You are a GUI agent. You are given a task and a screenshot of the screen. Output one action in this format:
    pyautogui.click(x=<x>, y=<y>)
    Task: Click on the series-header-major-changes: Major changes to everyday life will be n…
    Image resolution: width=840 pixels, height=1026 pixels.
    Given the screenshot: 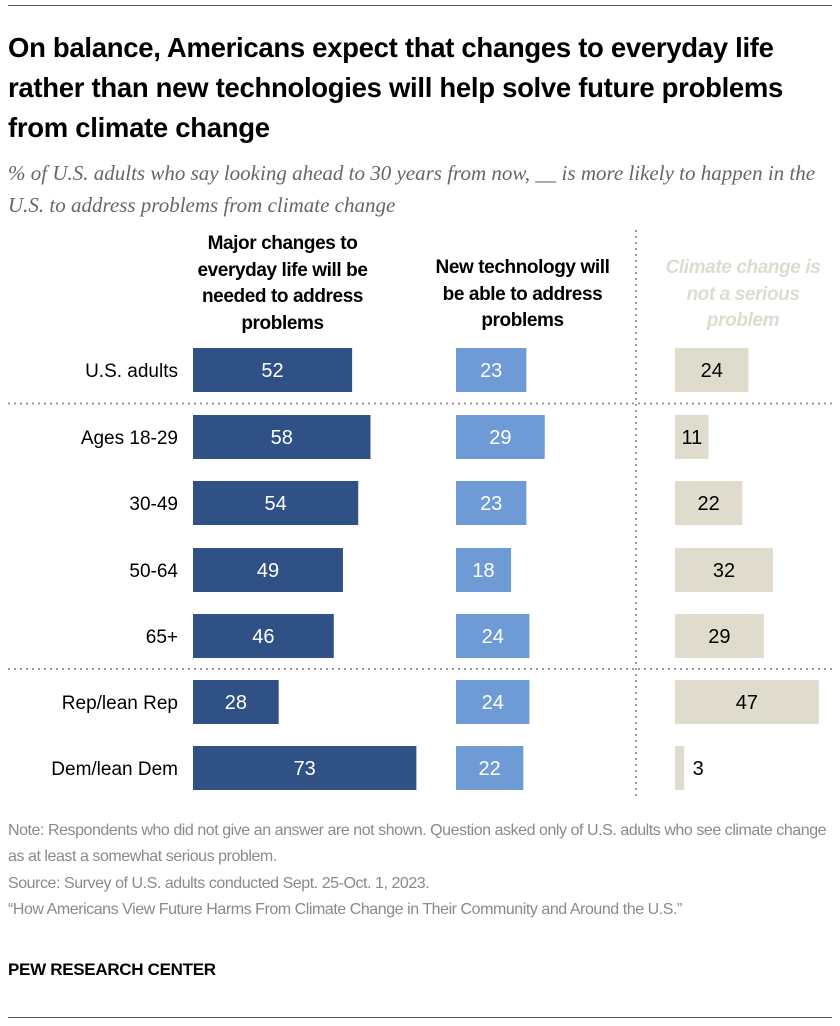 What is the action you would take?
    pyautogui.click(x=282, y=283)
    